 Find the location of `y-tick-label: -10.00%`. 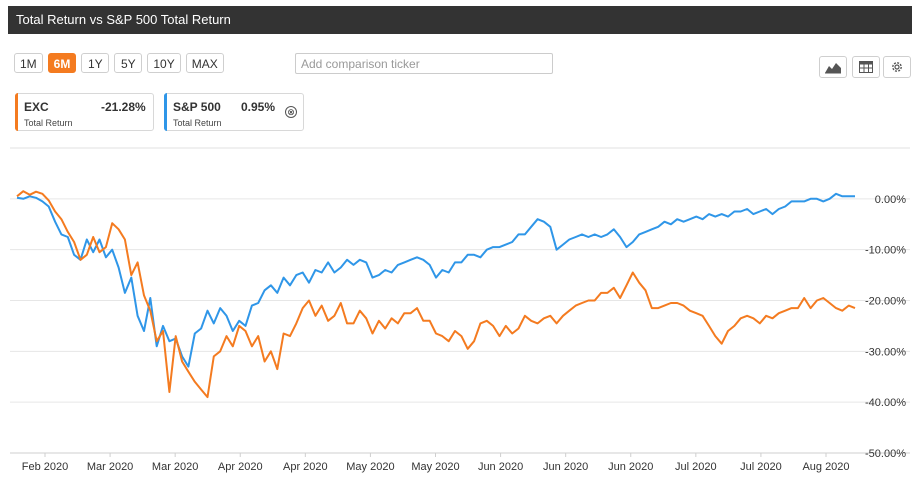

y-tick-label: -10.00% is located at coordinates (885, 251).